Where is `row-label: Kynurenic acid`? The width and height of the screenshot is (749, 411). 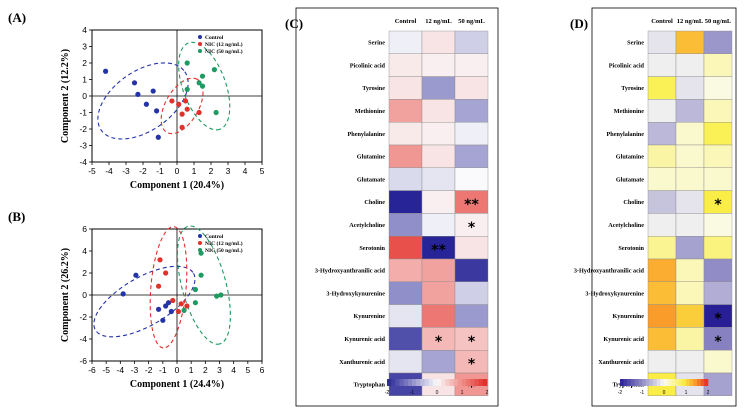
row-label: Kynurenic acid is located at coordinates (364, 339).